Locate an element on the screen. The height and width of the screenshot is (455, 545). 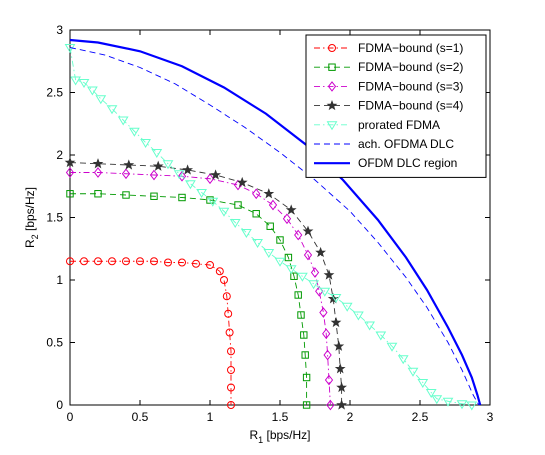
x-tick-label: 2.5 is located at coordinates (420, 417).